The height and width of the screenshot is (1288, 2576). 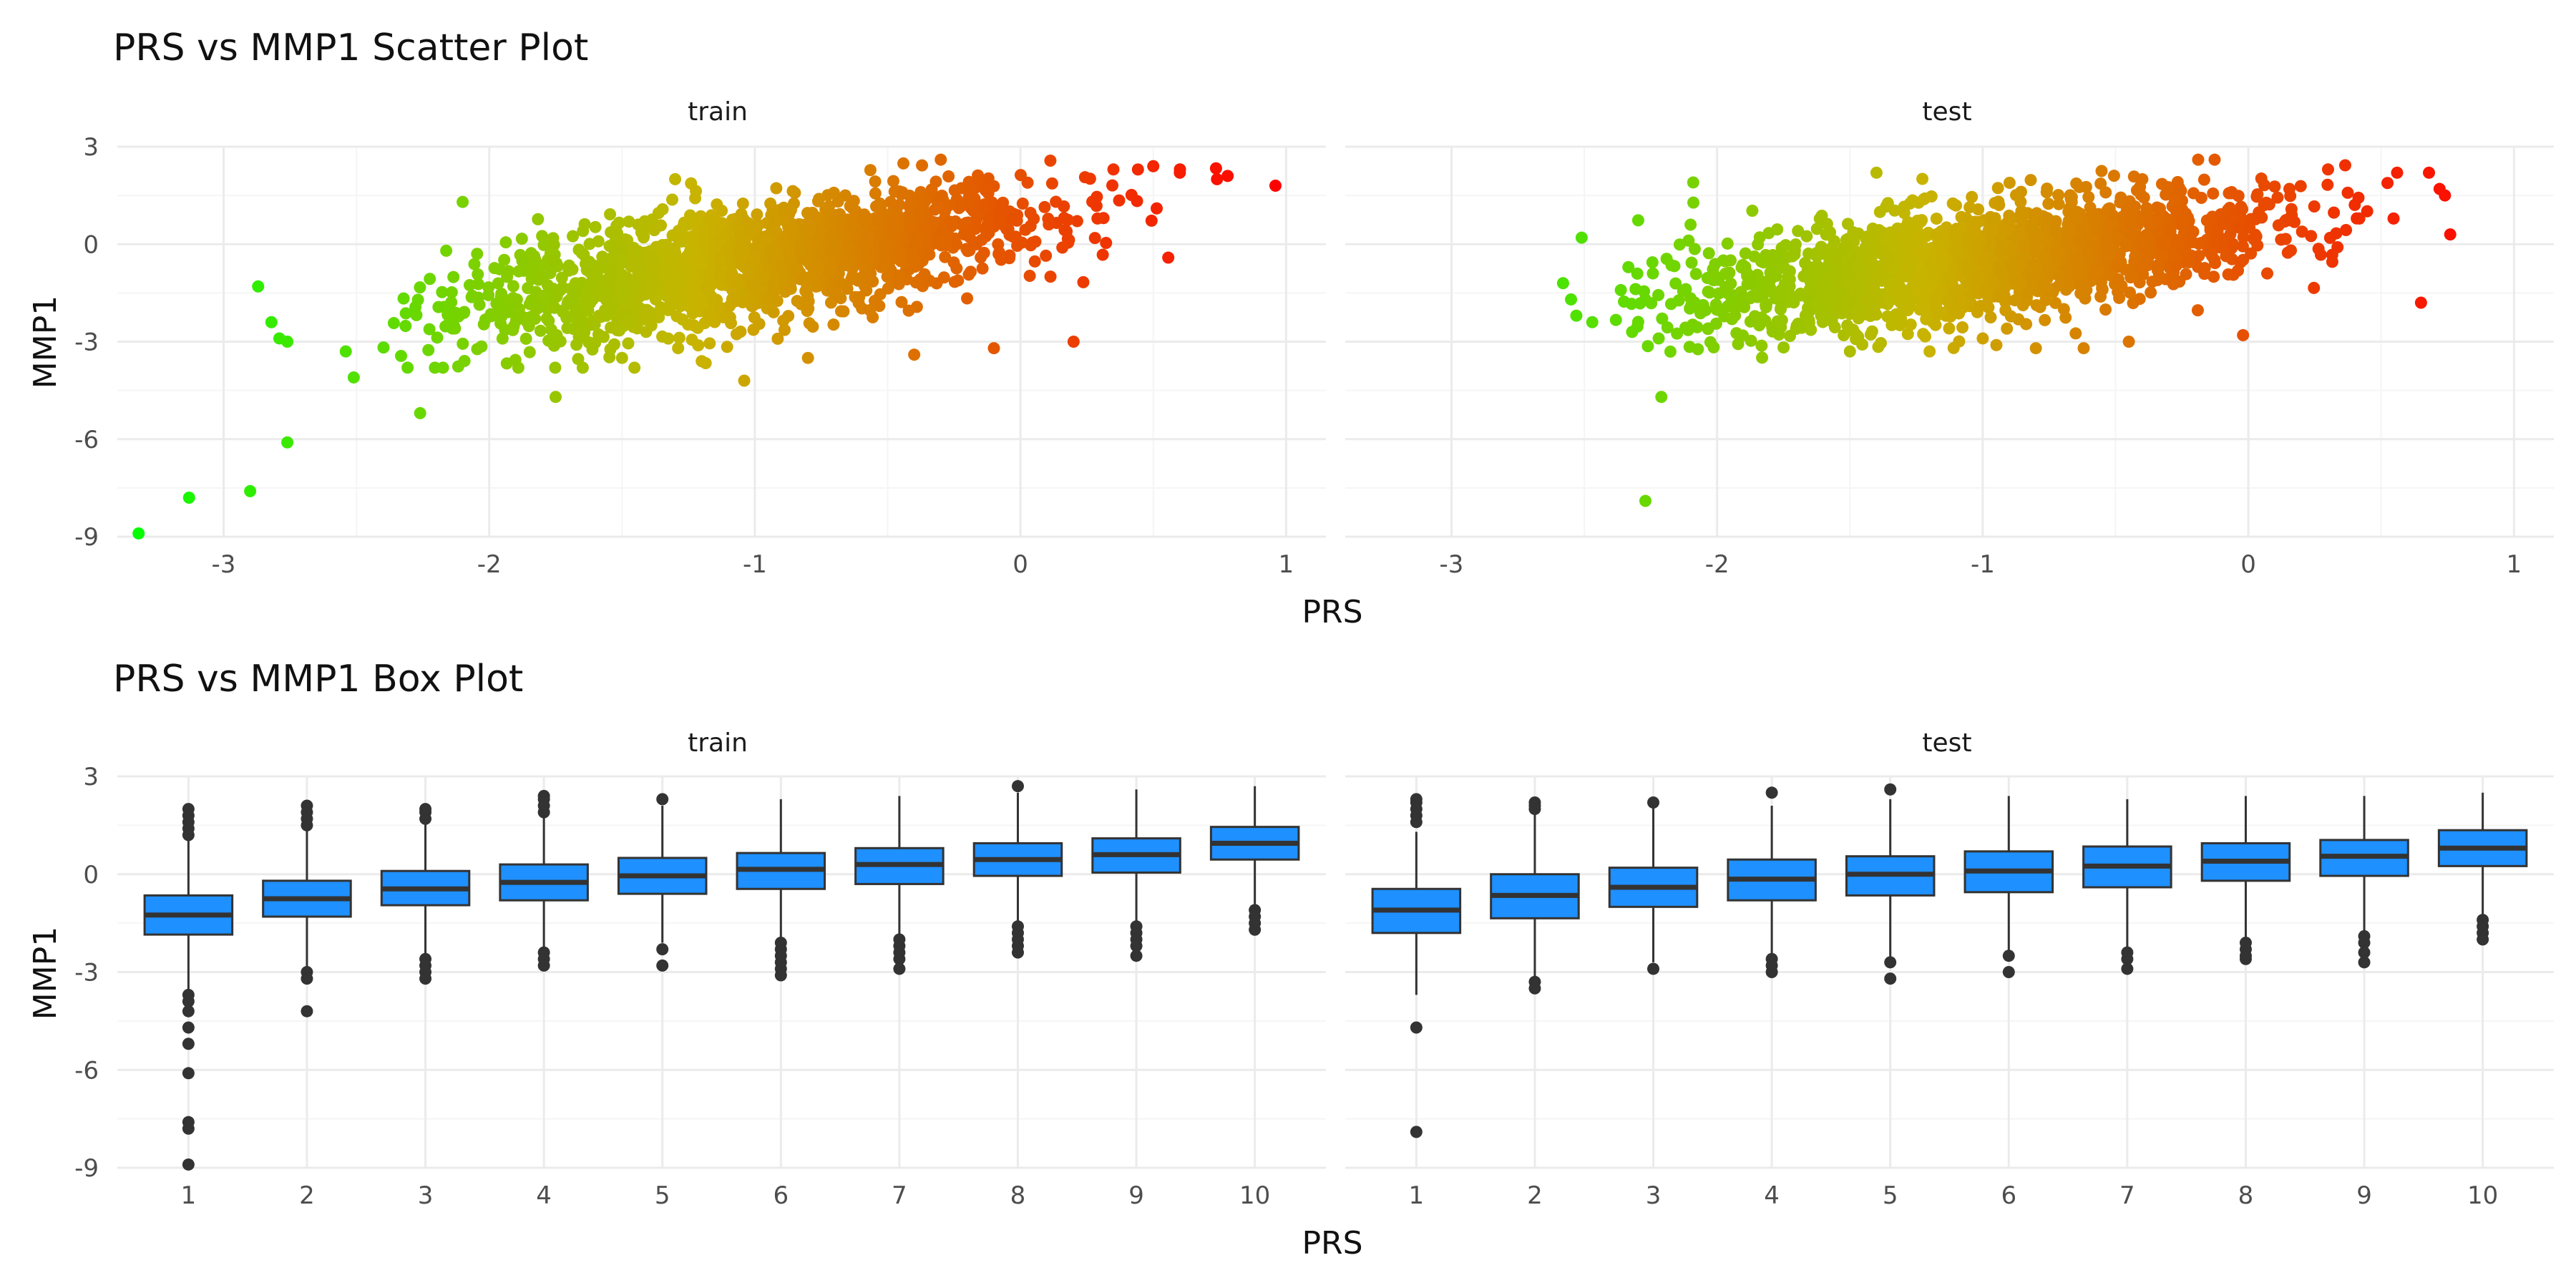 What do you see at coordinates (91, 875) in the screenshot?
I see `box-y-tick: 0` at bounding box center [91, 875].